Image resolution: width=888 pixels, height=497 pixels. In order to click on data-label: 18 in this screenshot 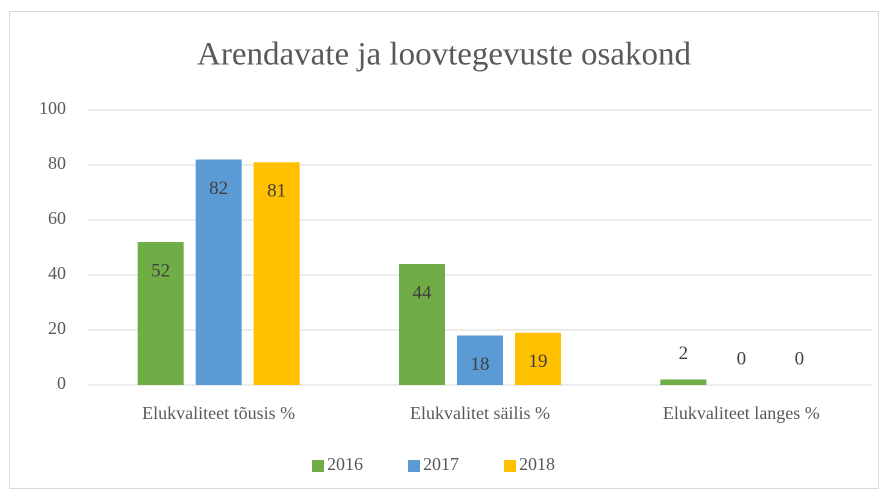, I will do `click(480, 364)`.